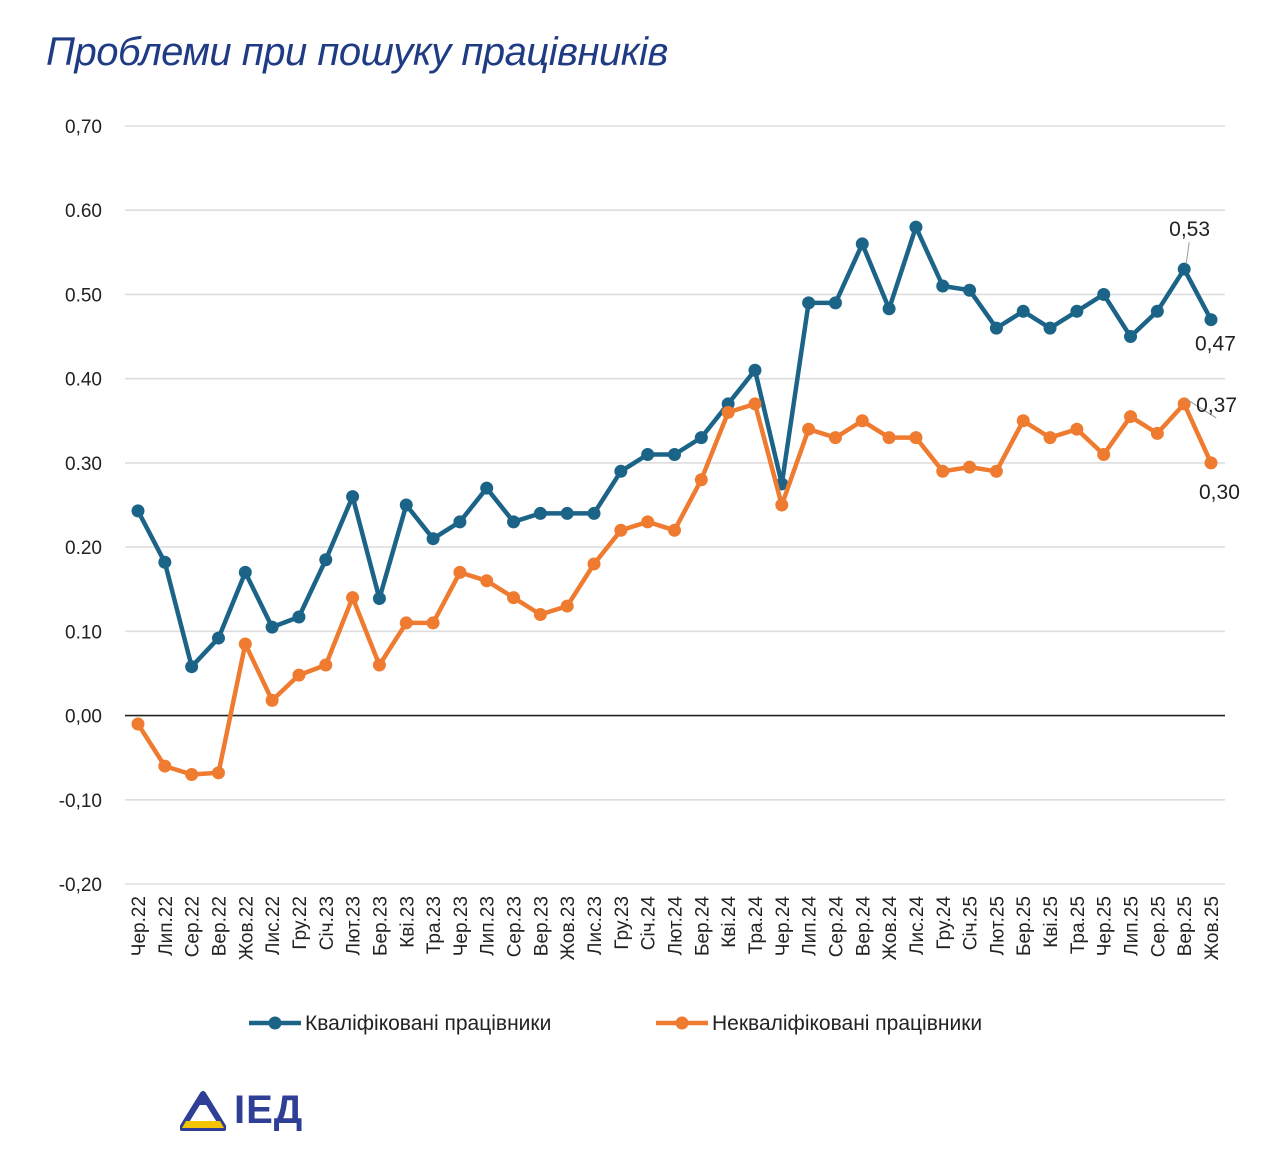 The image size is (1280, 1159). I want to click on x-tick-label: Лип.22, so click(166, 926).